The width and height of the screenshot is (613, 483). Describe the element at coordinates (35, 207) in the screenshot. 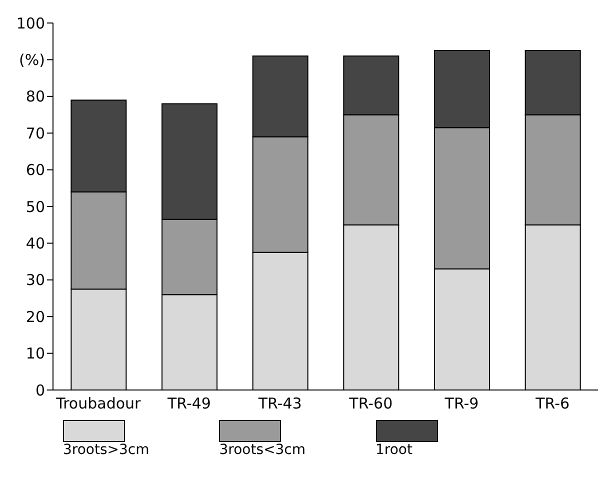

I see `y-tick-label: 50` at that location.